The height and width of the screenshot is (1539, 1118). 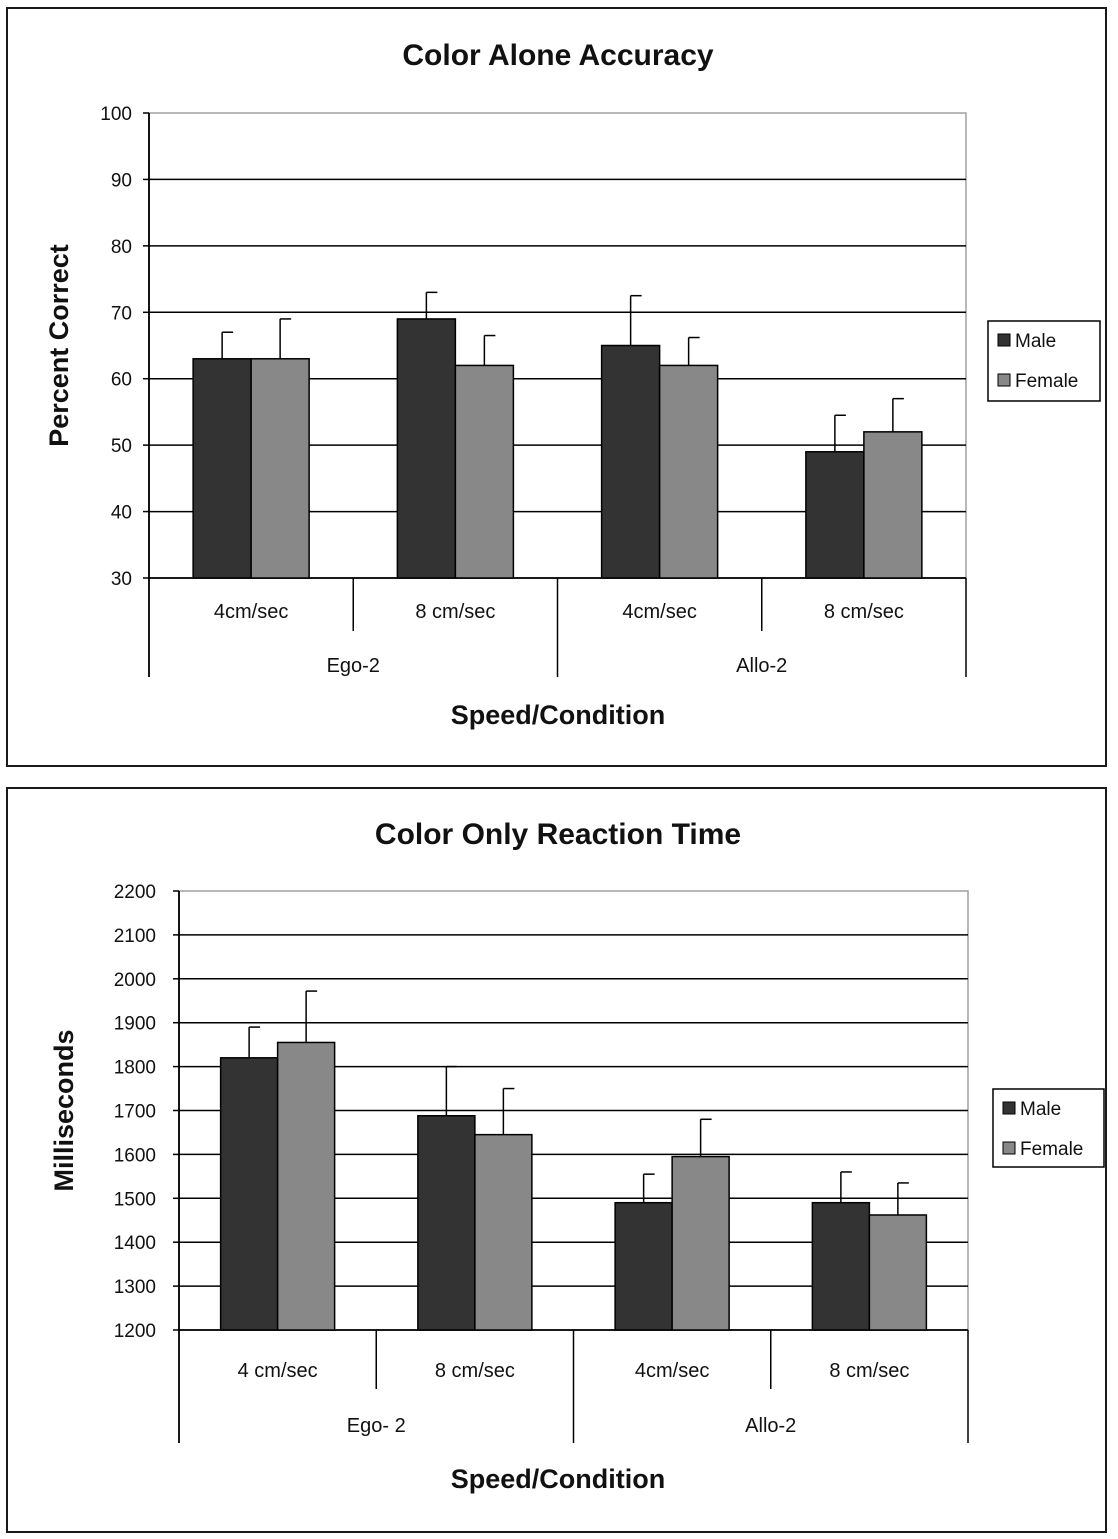 I want to click on y-tick-label: 1500, so click(x=135, y=1199).